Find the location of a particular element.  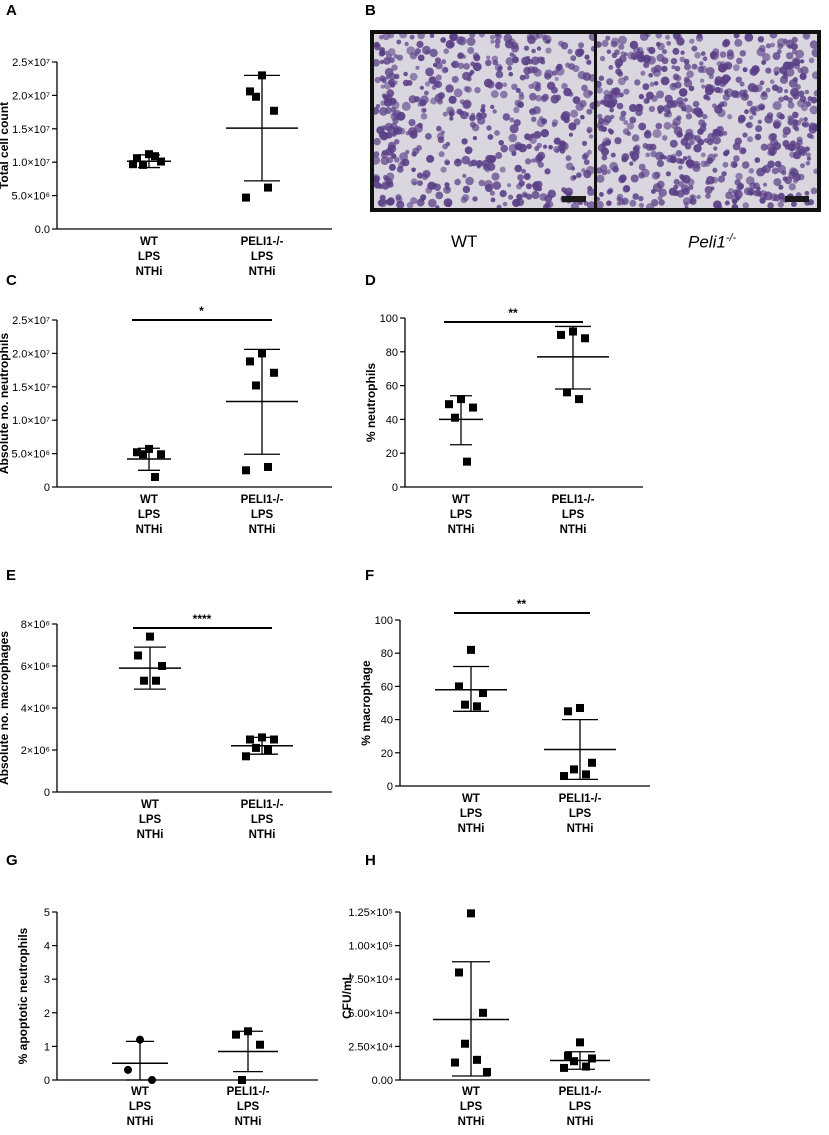

y-tick-label: 7.50×10⁴ is located at coordinates (370, 980).